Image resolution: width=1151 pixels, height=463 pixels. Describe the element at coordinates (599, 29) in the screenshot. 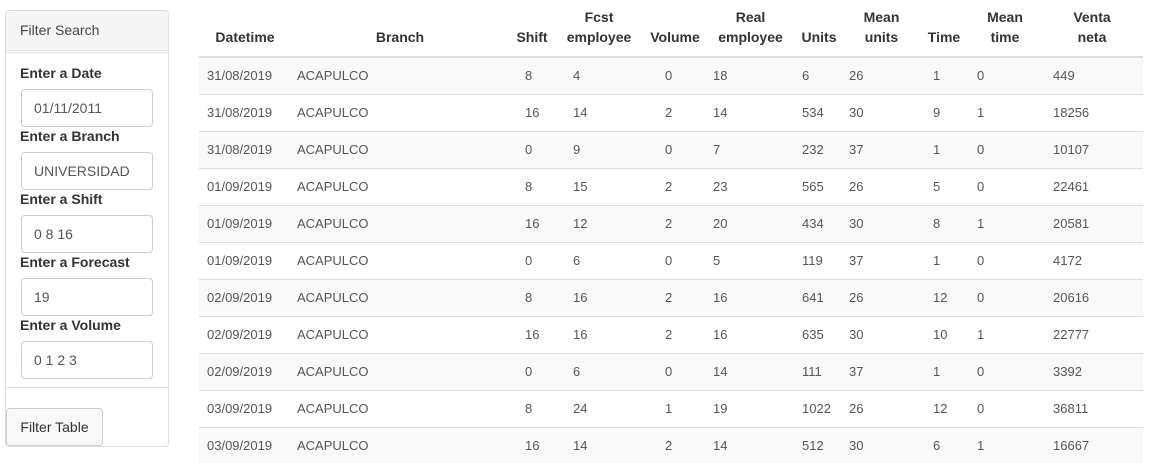

I see `column-header: Fcst employee` at that location.